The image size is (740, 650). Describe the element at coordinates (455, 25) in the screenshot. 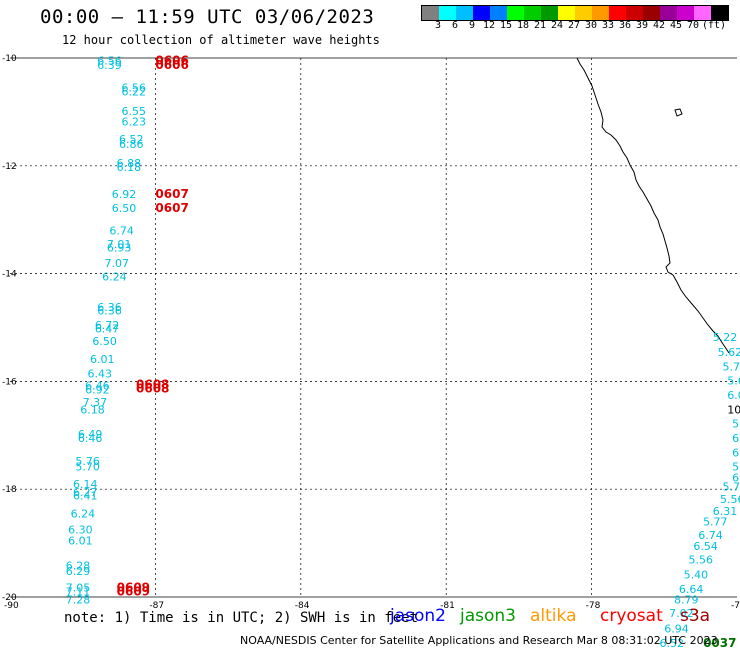

I see `color-scale-tick: 6` at that location.